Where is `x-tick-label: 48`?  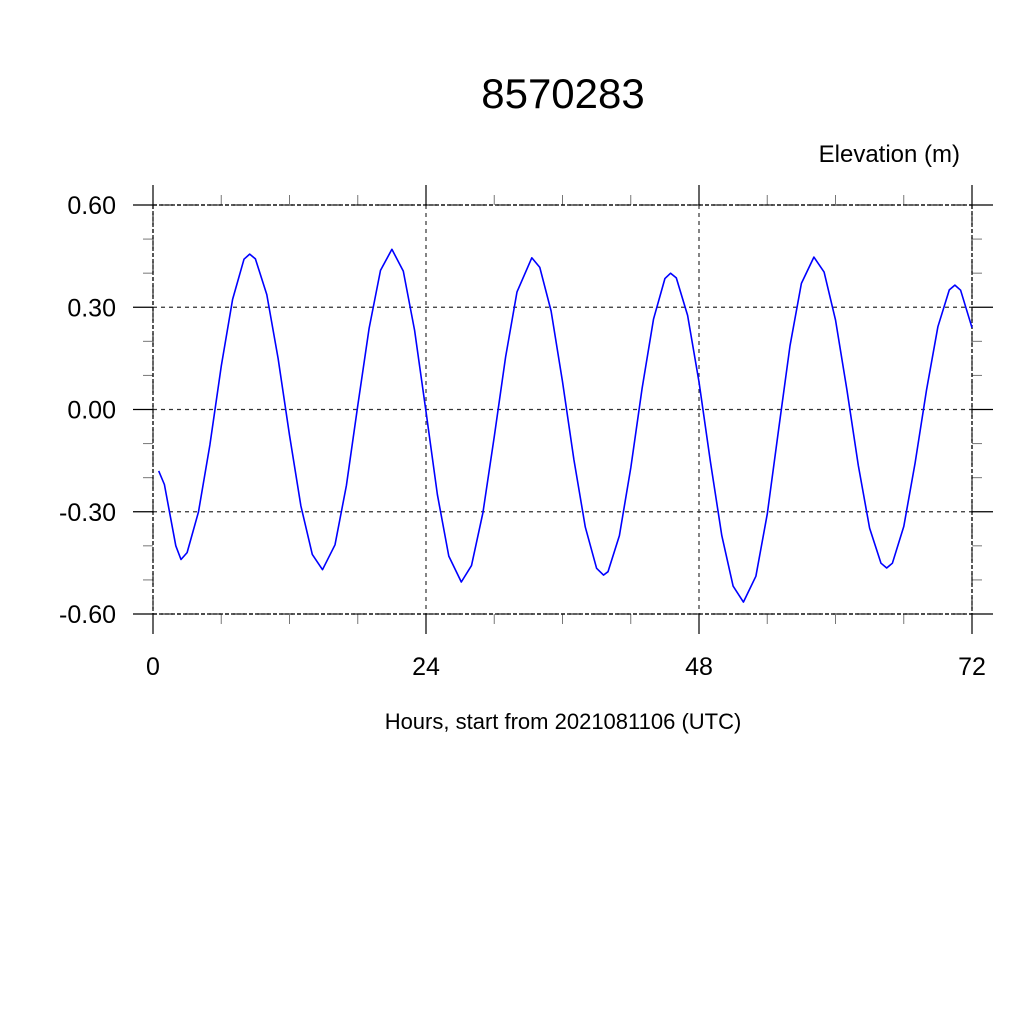 x-tick-label: 48 is located at coordinates (699, 667).